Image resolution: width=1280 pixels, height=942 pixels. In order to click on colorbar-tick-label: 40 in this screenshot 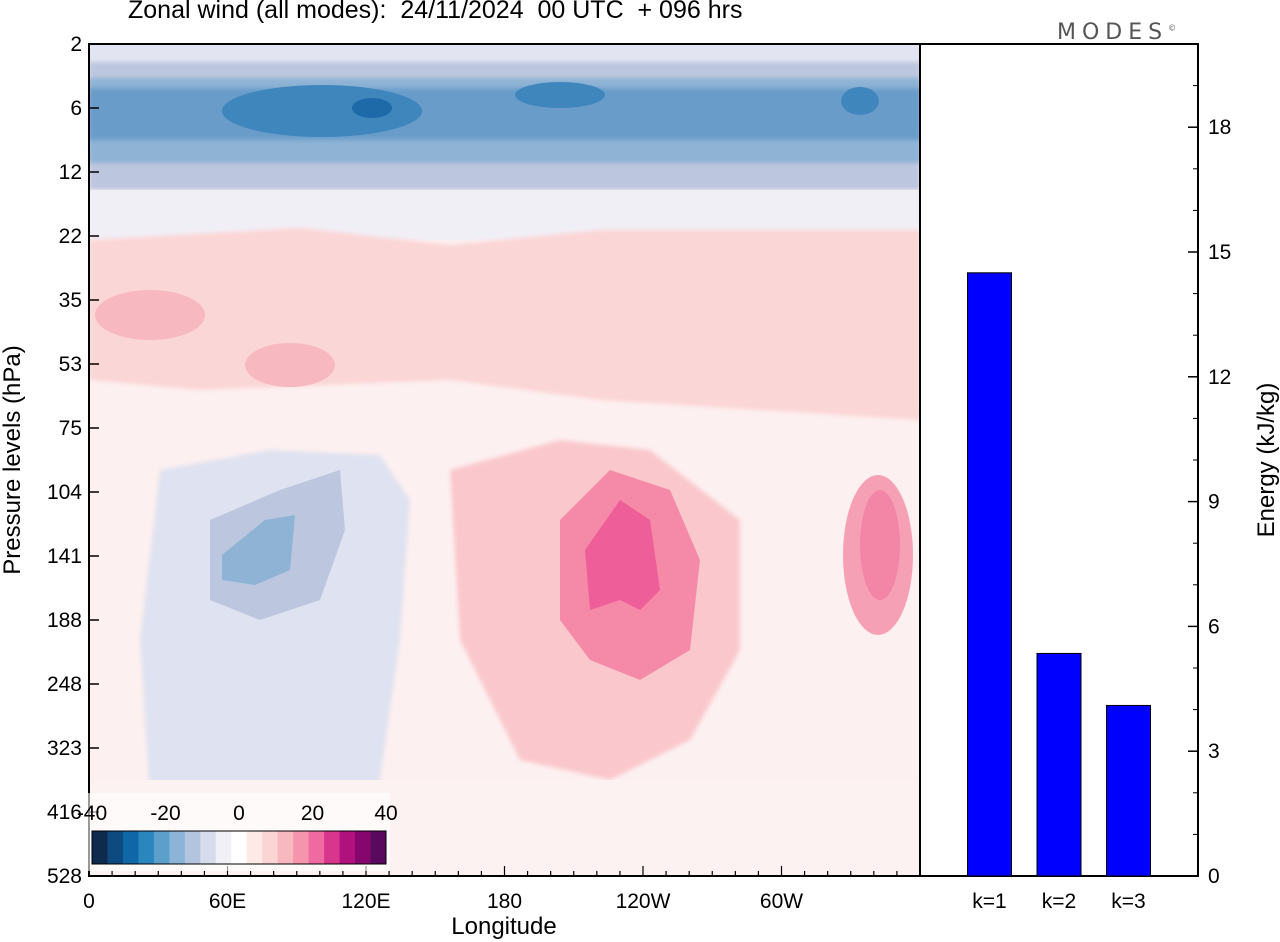, I will do `click(385, 813)`.